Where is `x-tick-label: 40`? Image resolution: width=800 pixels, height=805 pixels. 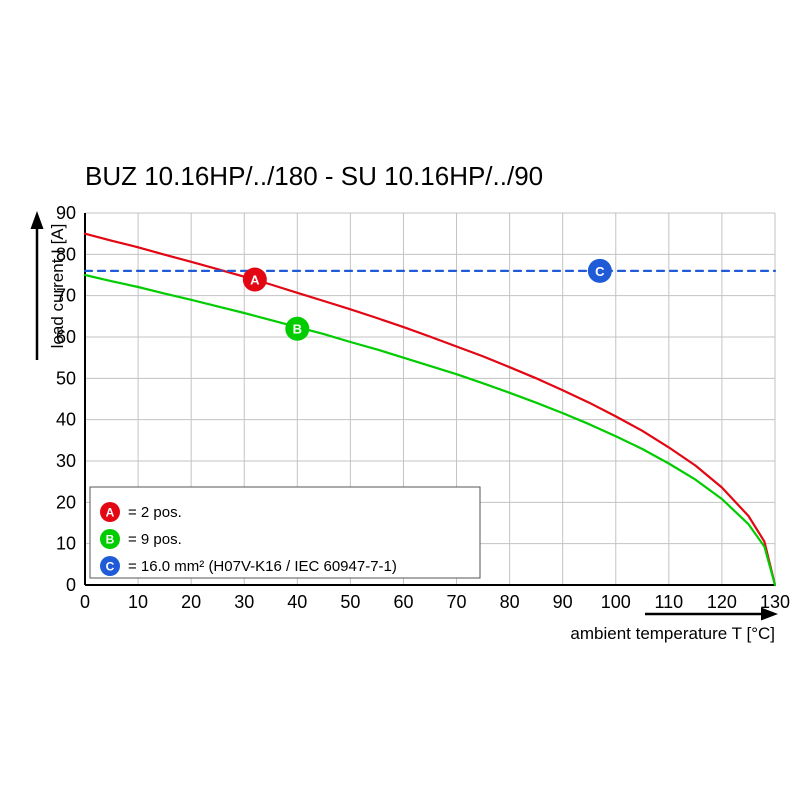 x-tick-label: 40 is located at coordinates (297, 602).